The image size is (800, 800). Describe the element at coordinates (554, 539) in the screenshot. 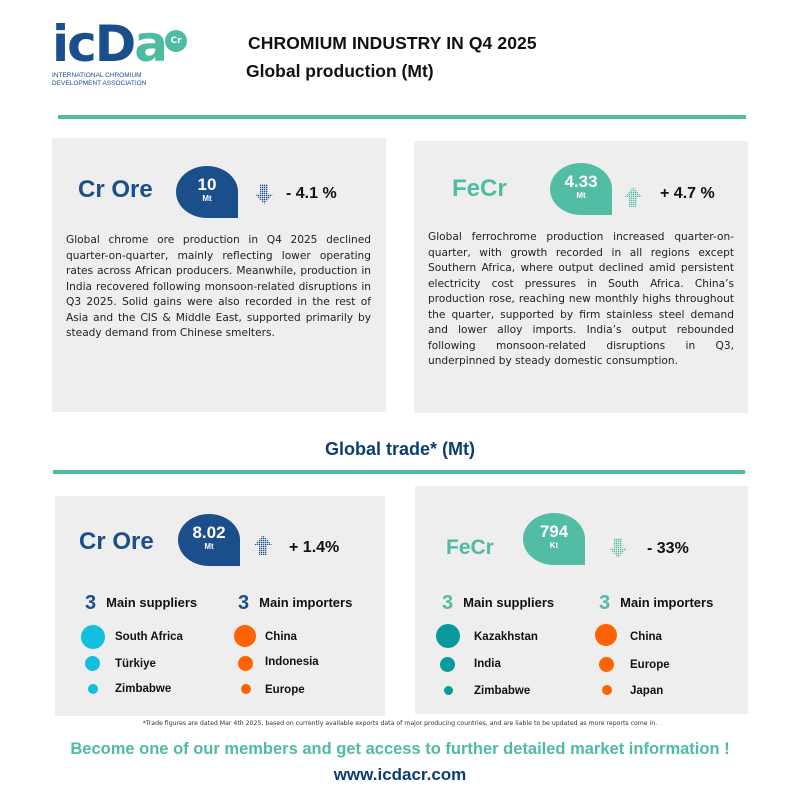

I see `trade-fecr-value-badge: 794 Kt` at that location.